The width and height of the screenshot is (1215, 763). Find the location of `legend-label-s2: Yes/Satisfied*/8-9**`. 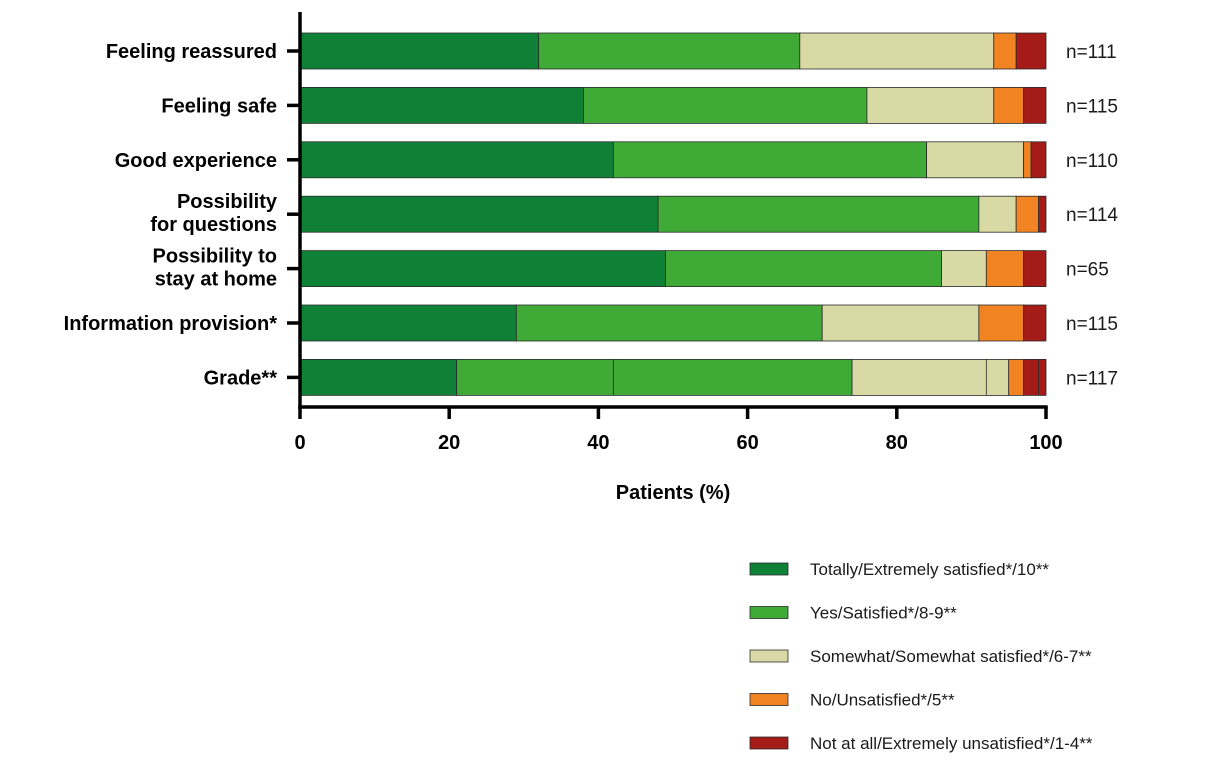

legend-label-s2: Yes/Satisfied*/8-9** is located at coordinates (883, 613).